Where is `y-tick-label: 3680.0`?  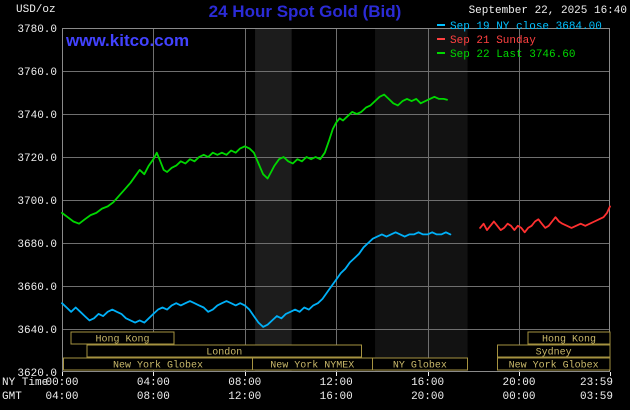 y-tick-label: 3680.0 is located at coordinates (37, 245).